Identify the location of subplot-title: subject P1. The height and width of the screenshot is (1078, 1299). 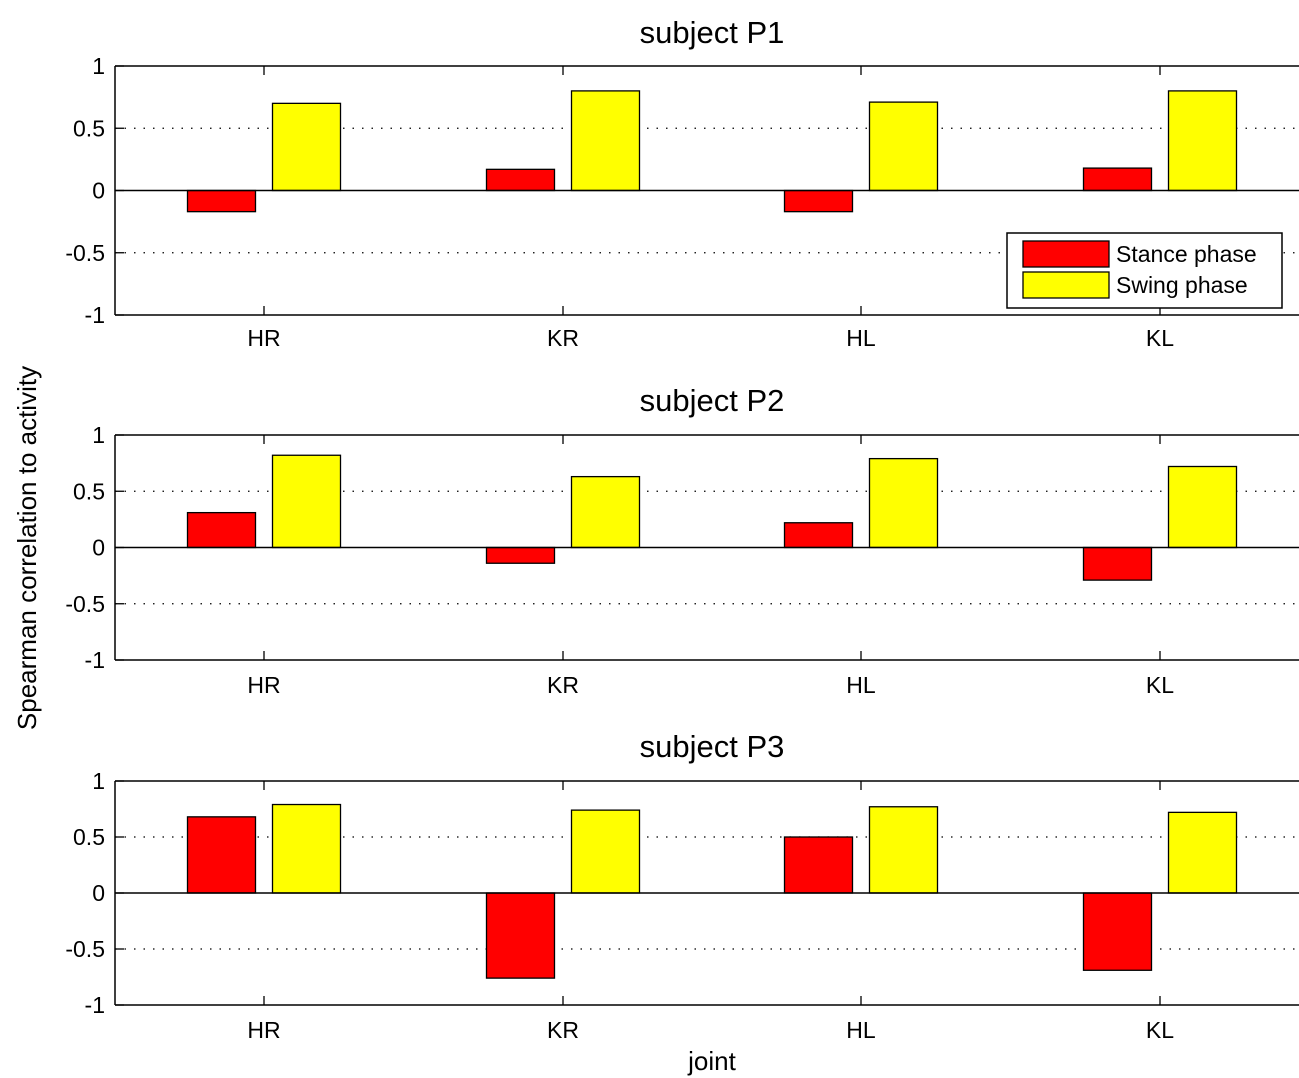
(712, 32).